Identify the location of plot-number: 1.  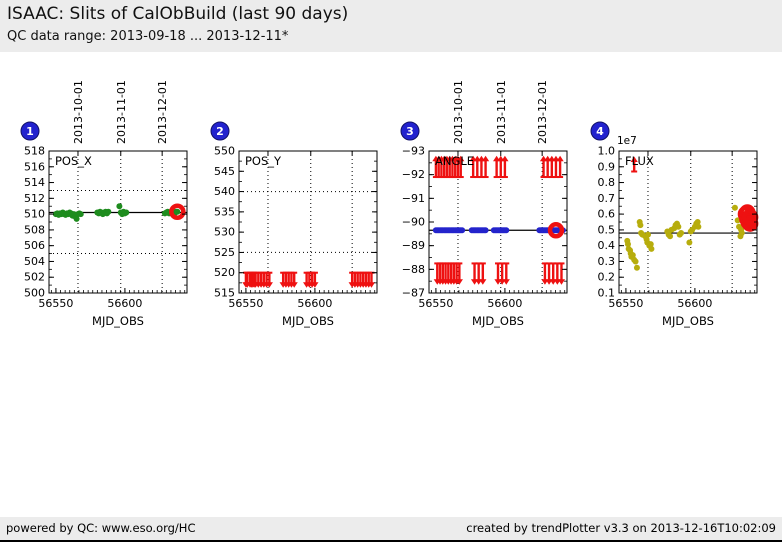
(30, 131).